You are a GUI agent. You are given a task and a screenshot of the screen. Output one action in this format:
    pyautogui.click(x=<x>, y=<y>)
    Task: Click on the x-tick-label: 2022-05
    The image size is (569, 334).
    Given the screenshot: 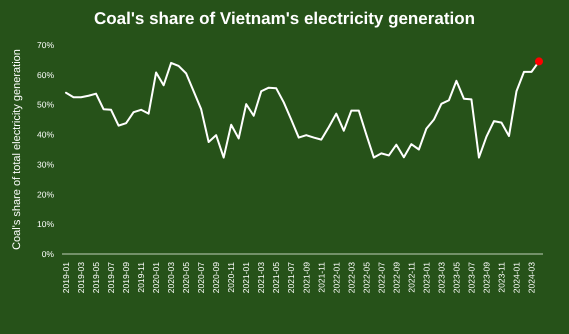 What is the action you would take?
    pyautogui.click(x=366, y=278)
    